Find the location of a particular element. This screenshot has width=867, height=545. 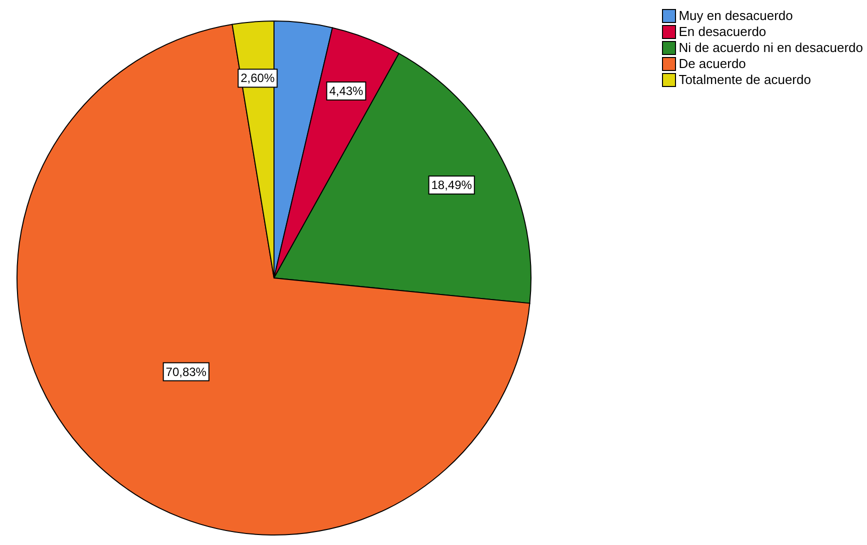

data-label: 18,49% is located at coordinates (451, 185).